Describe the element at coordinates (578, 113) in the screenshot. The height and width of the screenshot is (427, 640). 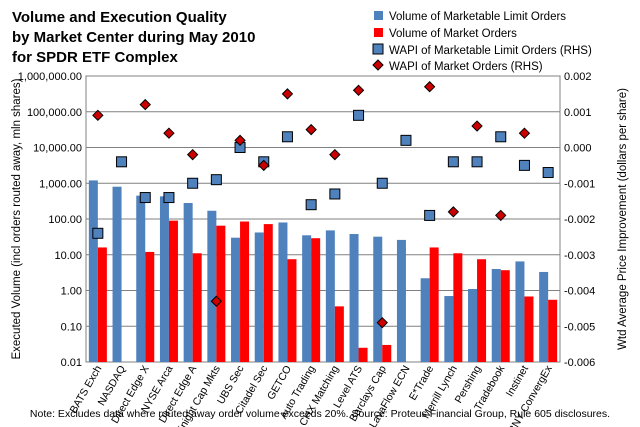
I see `right-tick-label: 0.001` at that location.